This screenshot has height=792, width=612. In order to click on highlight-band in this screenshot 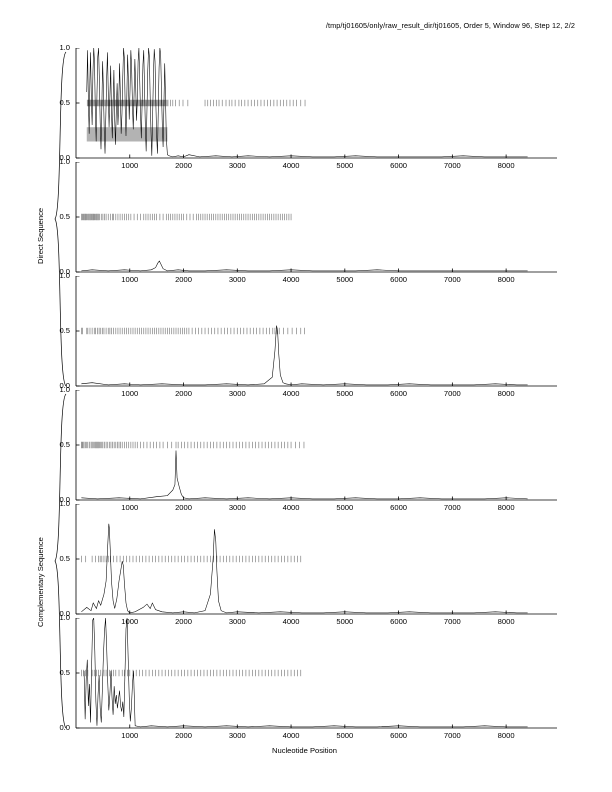, I will do `click(127, 134)`.